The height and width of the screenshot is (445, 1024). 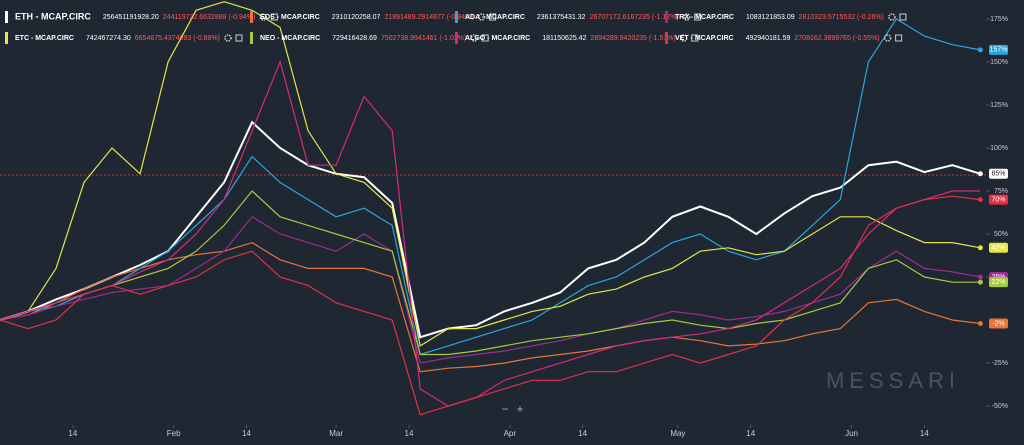 I want to click on value-label: 85%, so click(x=998, y=174).